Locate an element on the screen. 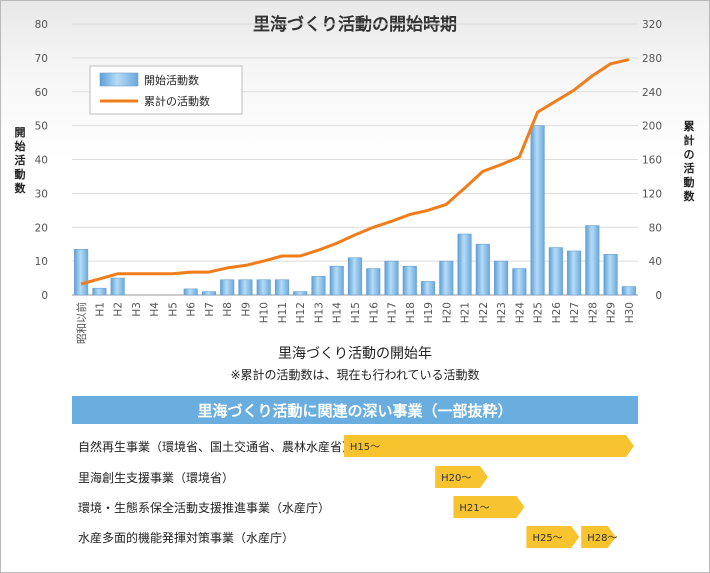 This screenshot has width=710, height=573. right-tick-label: 80 is located at coordinates (655, 228).